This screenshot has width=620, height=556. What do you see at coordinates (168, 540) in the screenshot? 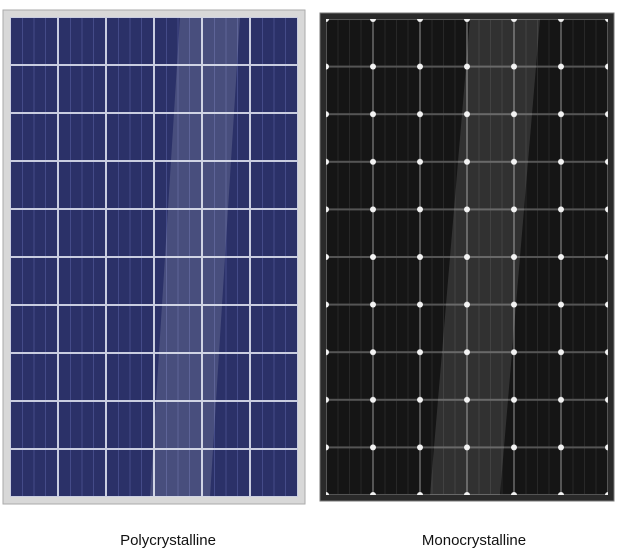
I see `caption: Polycrystalline` at bounding box center [168, 540].